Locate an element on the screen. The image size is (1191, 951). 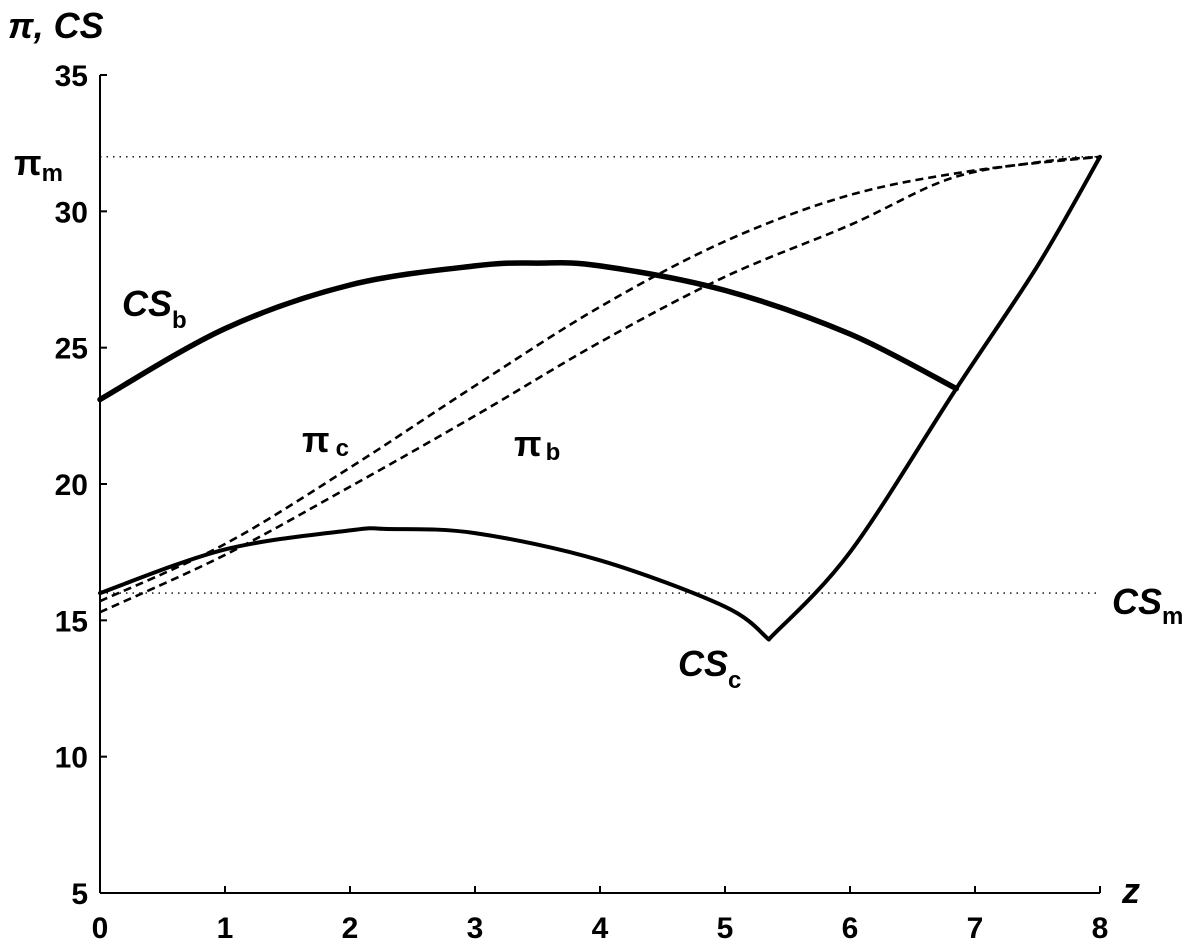
x-tick-label: 8 is located at coordinates (1100, 928).